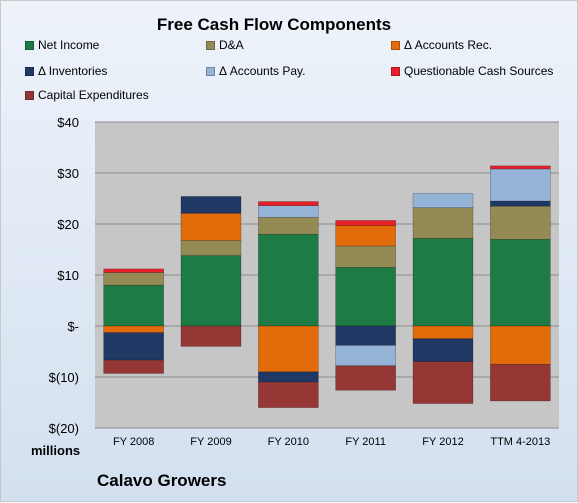 Image resolution: width=578 pixels, height=503 pixels. Describe the element at coordinates (274, 24) in the screenshot. I see `chart-title: Free Cash Flow Components` at that location.